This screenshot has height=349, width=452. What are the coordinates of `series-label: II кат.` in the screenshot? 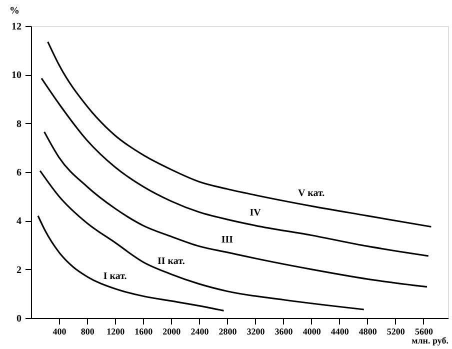 It's located at (172, 262).